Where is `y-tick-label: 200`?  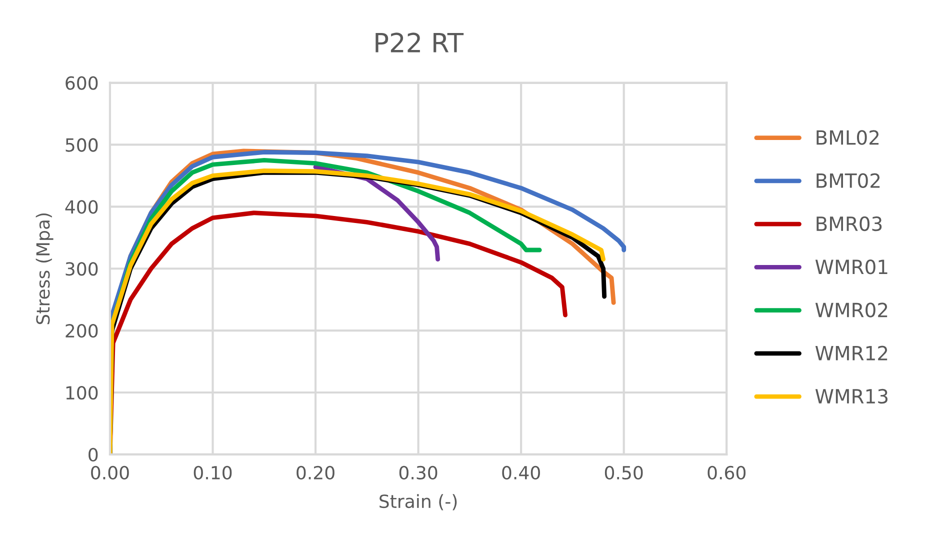 y-tick-label: 200 is located at coordinates (82, 331).